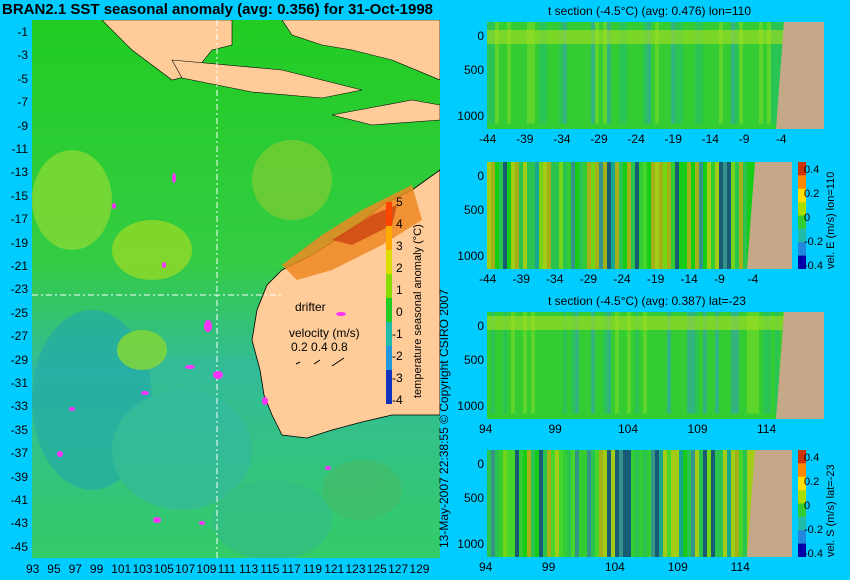  What do you see at coordinates (163, 569) in the screenshot?
I see `map-x-tick: 105` at bounding box center [163, 569].